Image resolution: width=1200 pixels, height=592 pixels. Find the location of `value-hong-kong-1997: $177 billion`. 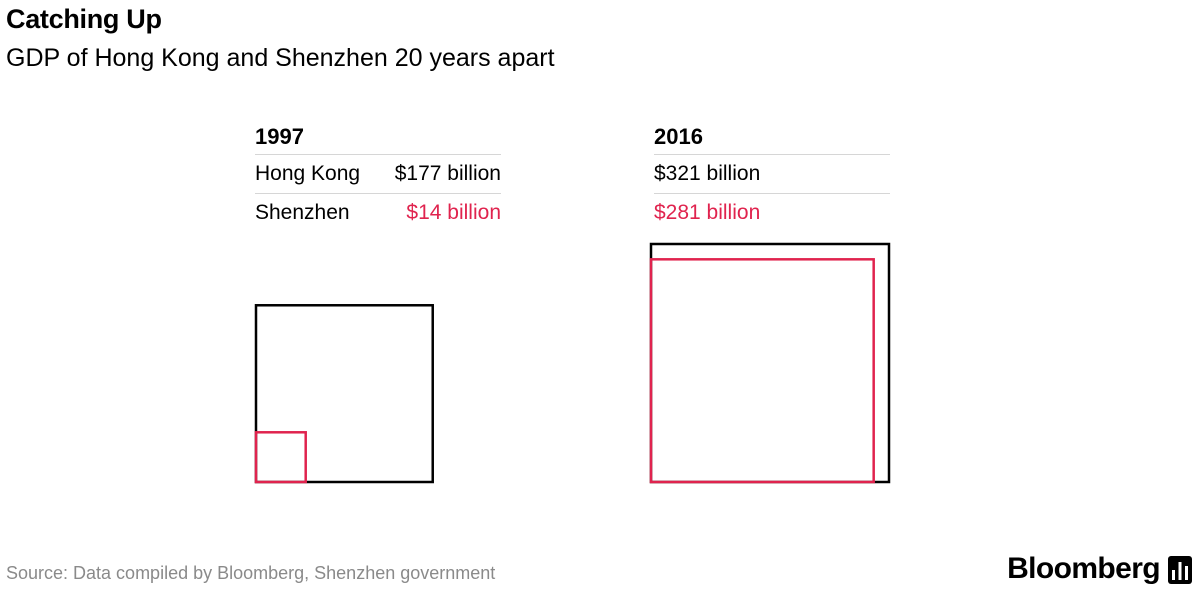

value-hong-kong-1997: $177 billion is located at coordinates (447, 173).